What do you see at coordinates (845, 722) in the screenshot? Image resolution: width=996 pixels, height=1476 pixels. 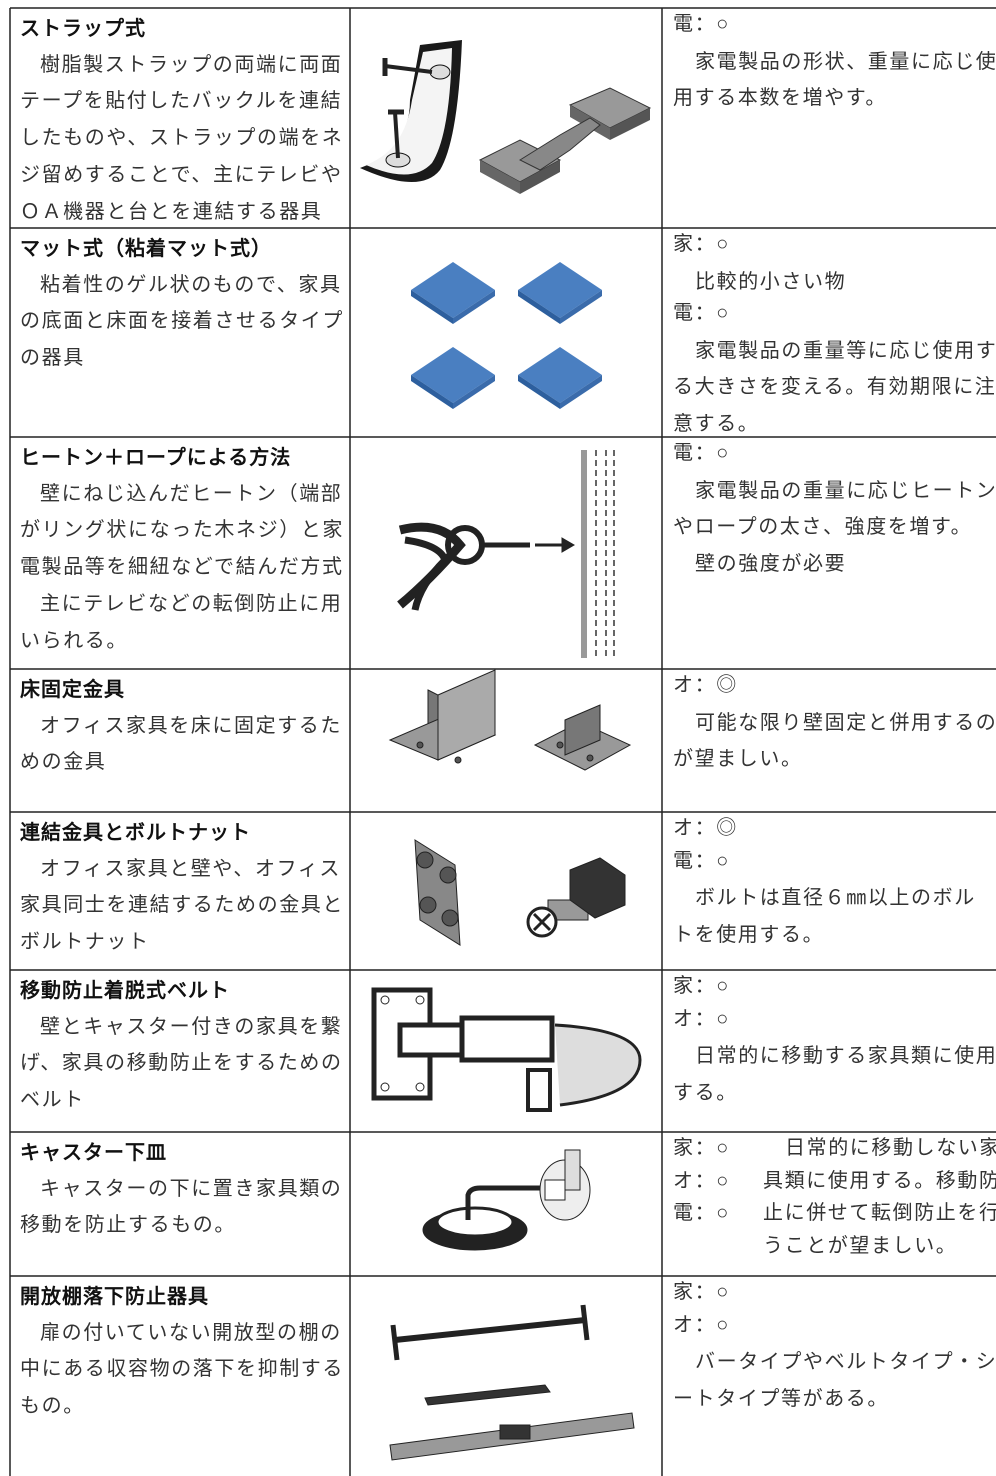 I see `note-line: 可能な限り壁固定と併用するの` at bounding box center [845, 722].